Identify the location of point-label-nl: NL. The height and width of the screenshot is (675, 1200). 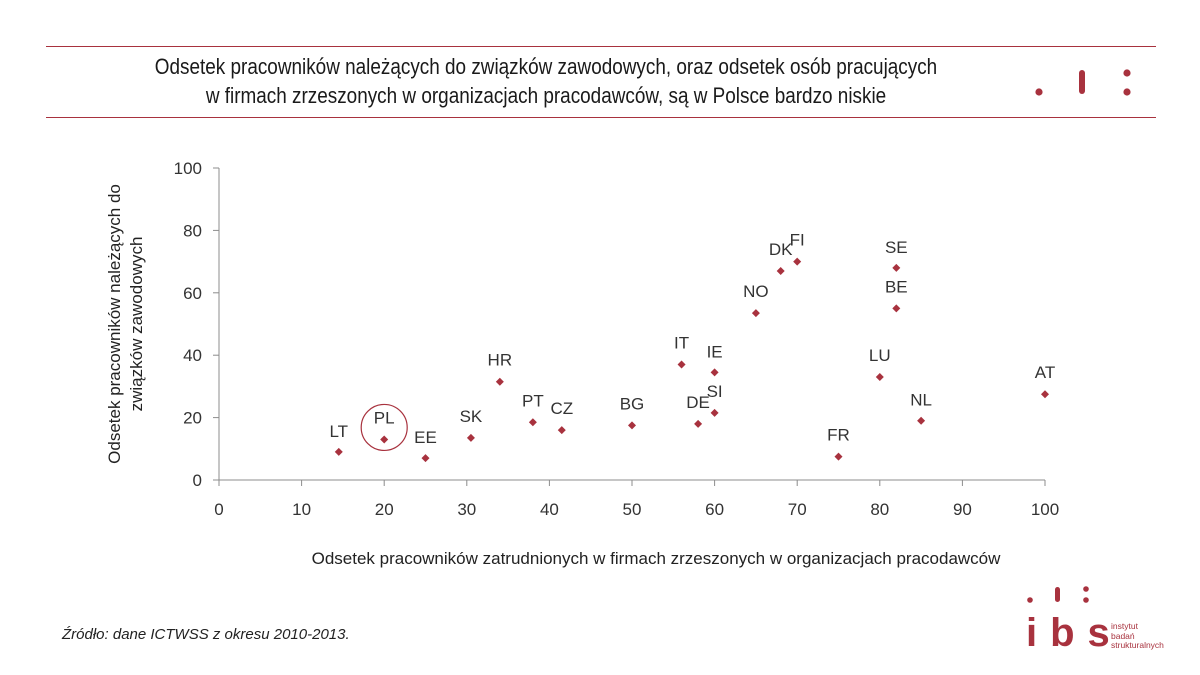
(921, 400).